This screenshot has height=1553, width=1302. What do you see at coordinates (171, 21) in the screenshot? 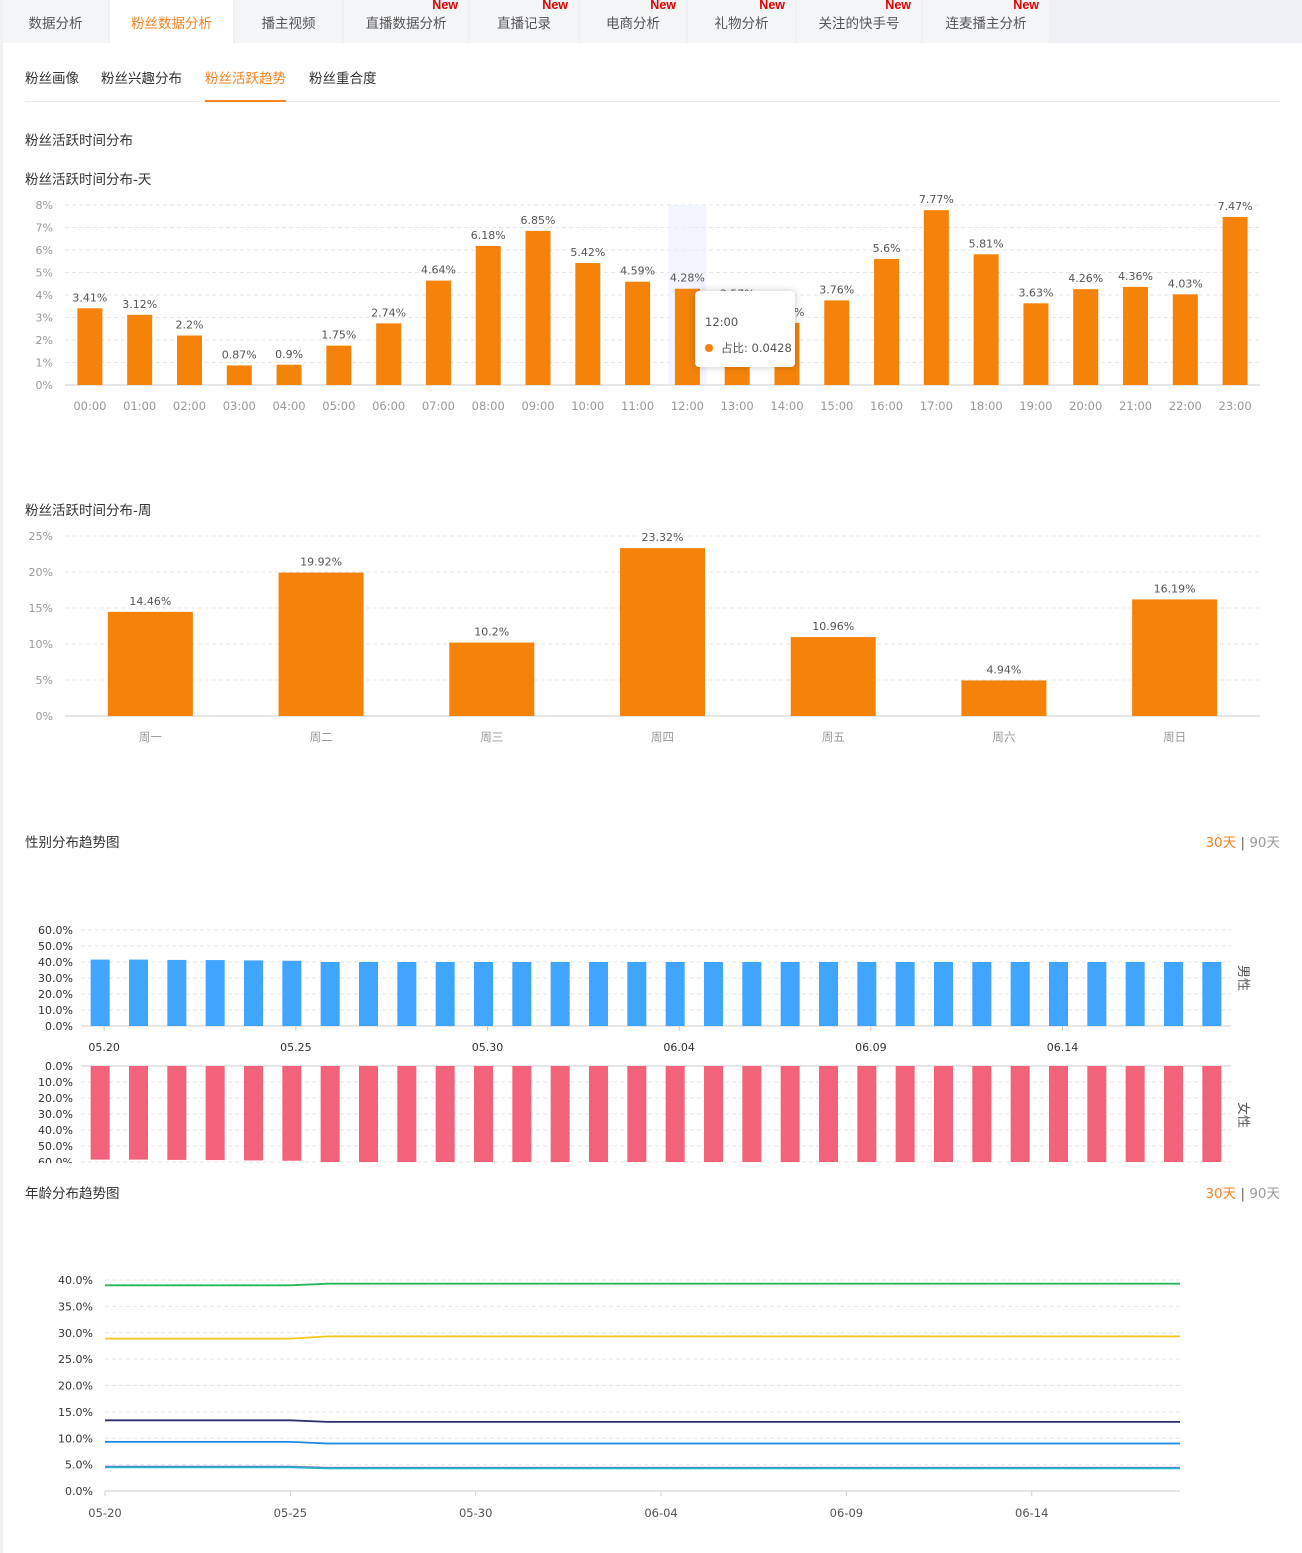
I see `top-tab-1: 粉丝数据分析` at bounding box center [171, 21].